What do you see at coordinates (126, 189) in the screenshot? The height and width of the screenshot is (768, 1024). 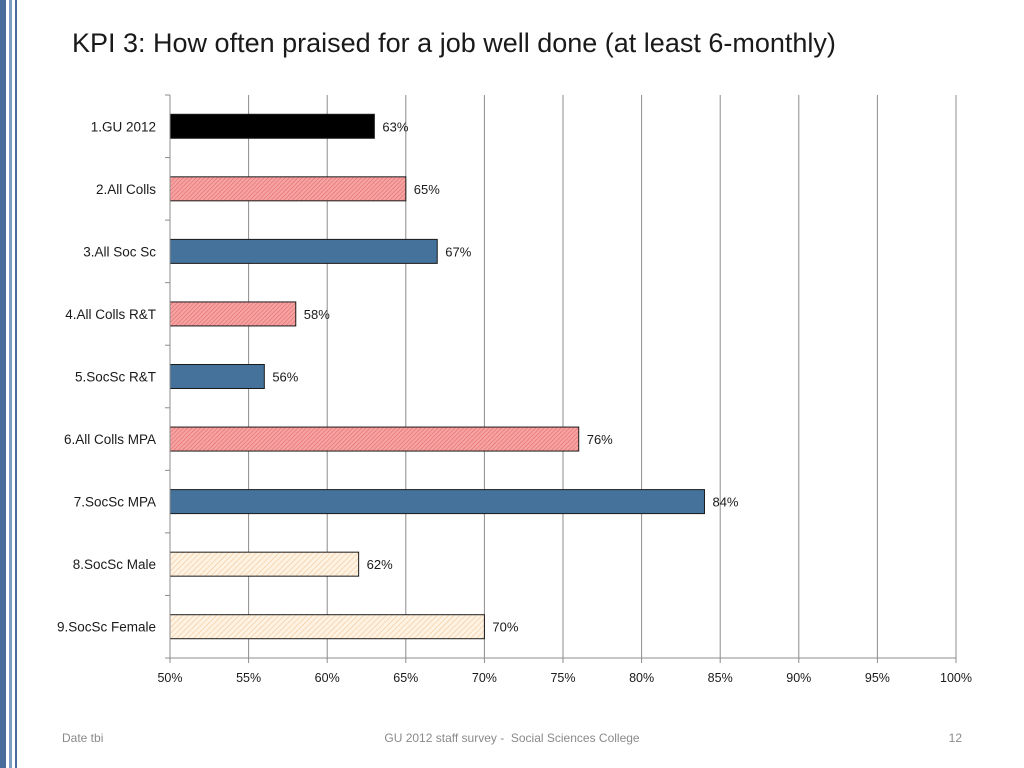 I see `category-label-2: 2.All Colls` at bounding box center [126, 189].